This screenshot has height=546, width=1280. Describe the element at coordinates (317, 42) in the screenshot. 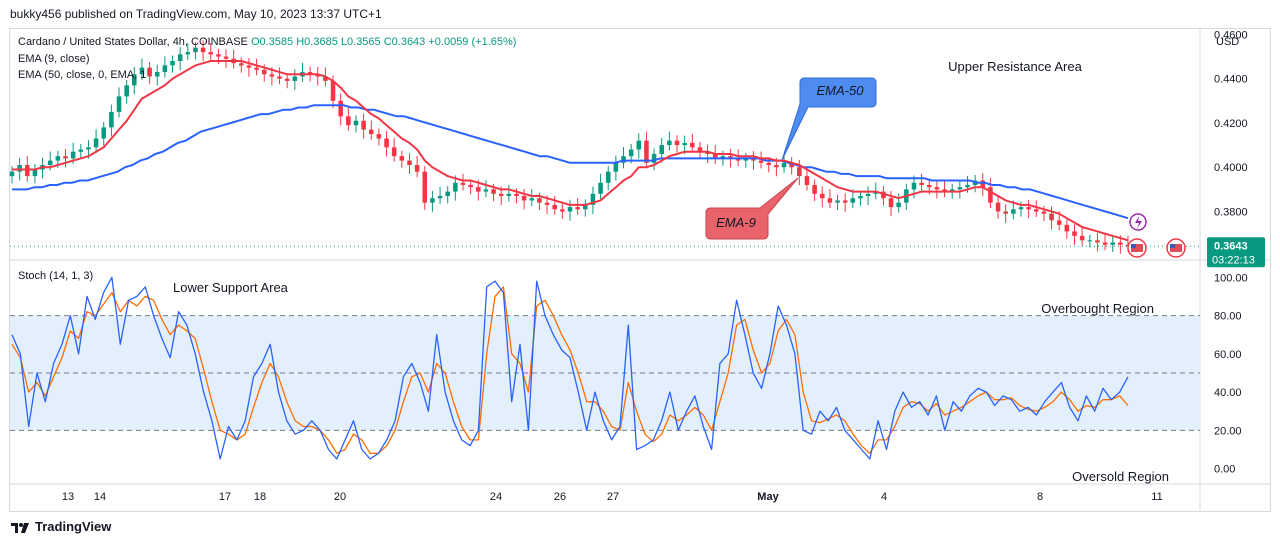

I see `high-value: H0.3685` at that location.